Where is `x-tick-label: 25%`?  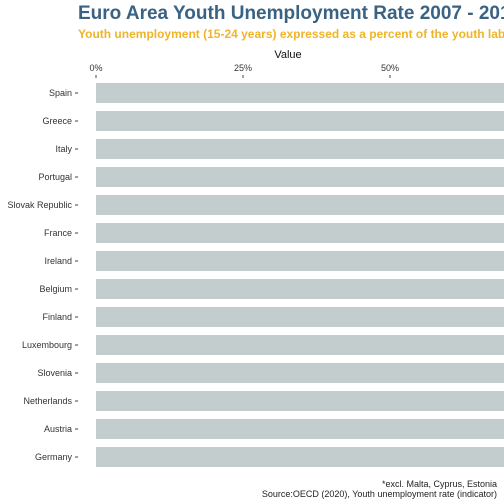
x-tick-label: 25% is located at coordinates (243, 68).